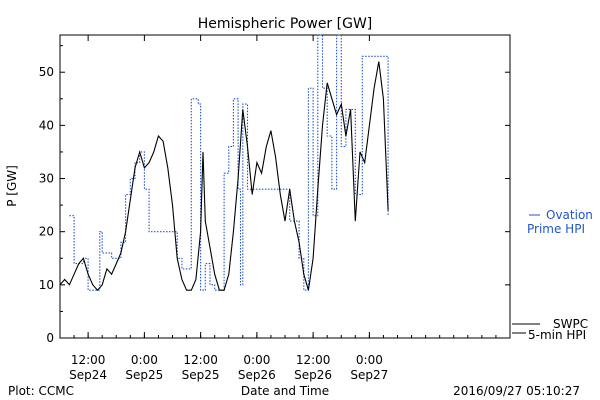  I want to click on y-tick-label: 40, so click(46, 125).